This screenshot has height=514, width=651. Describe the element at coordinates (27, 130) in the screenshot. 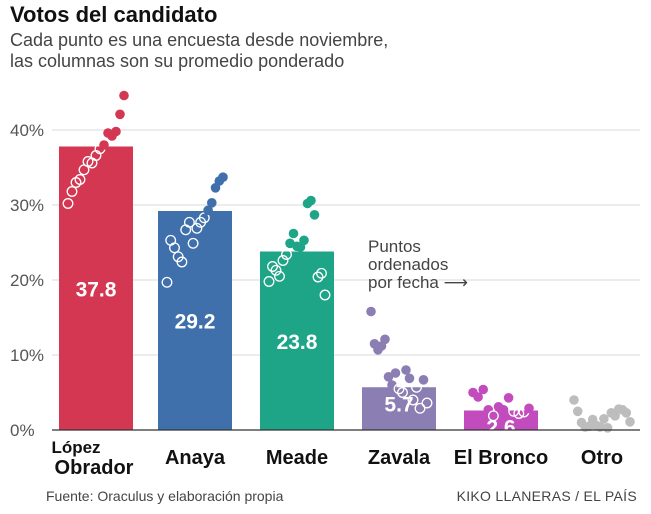

I see `y-tick-label: 40%` at that location.